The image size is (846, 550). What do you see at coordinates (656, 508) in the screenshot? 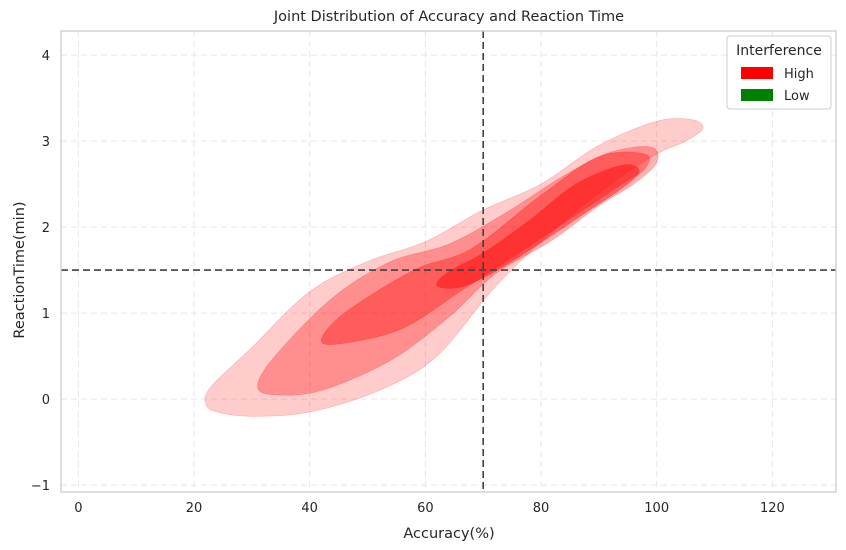
I see `x-tick-label: 100` at bounding box center [656, 508].